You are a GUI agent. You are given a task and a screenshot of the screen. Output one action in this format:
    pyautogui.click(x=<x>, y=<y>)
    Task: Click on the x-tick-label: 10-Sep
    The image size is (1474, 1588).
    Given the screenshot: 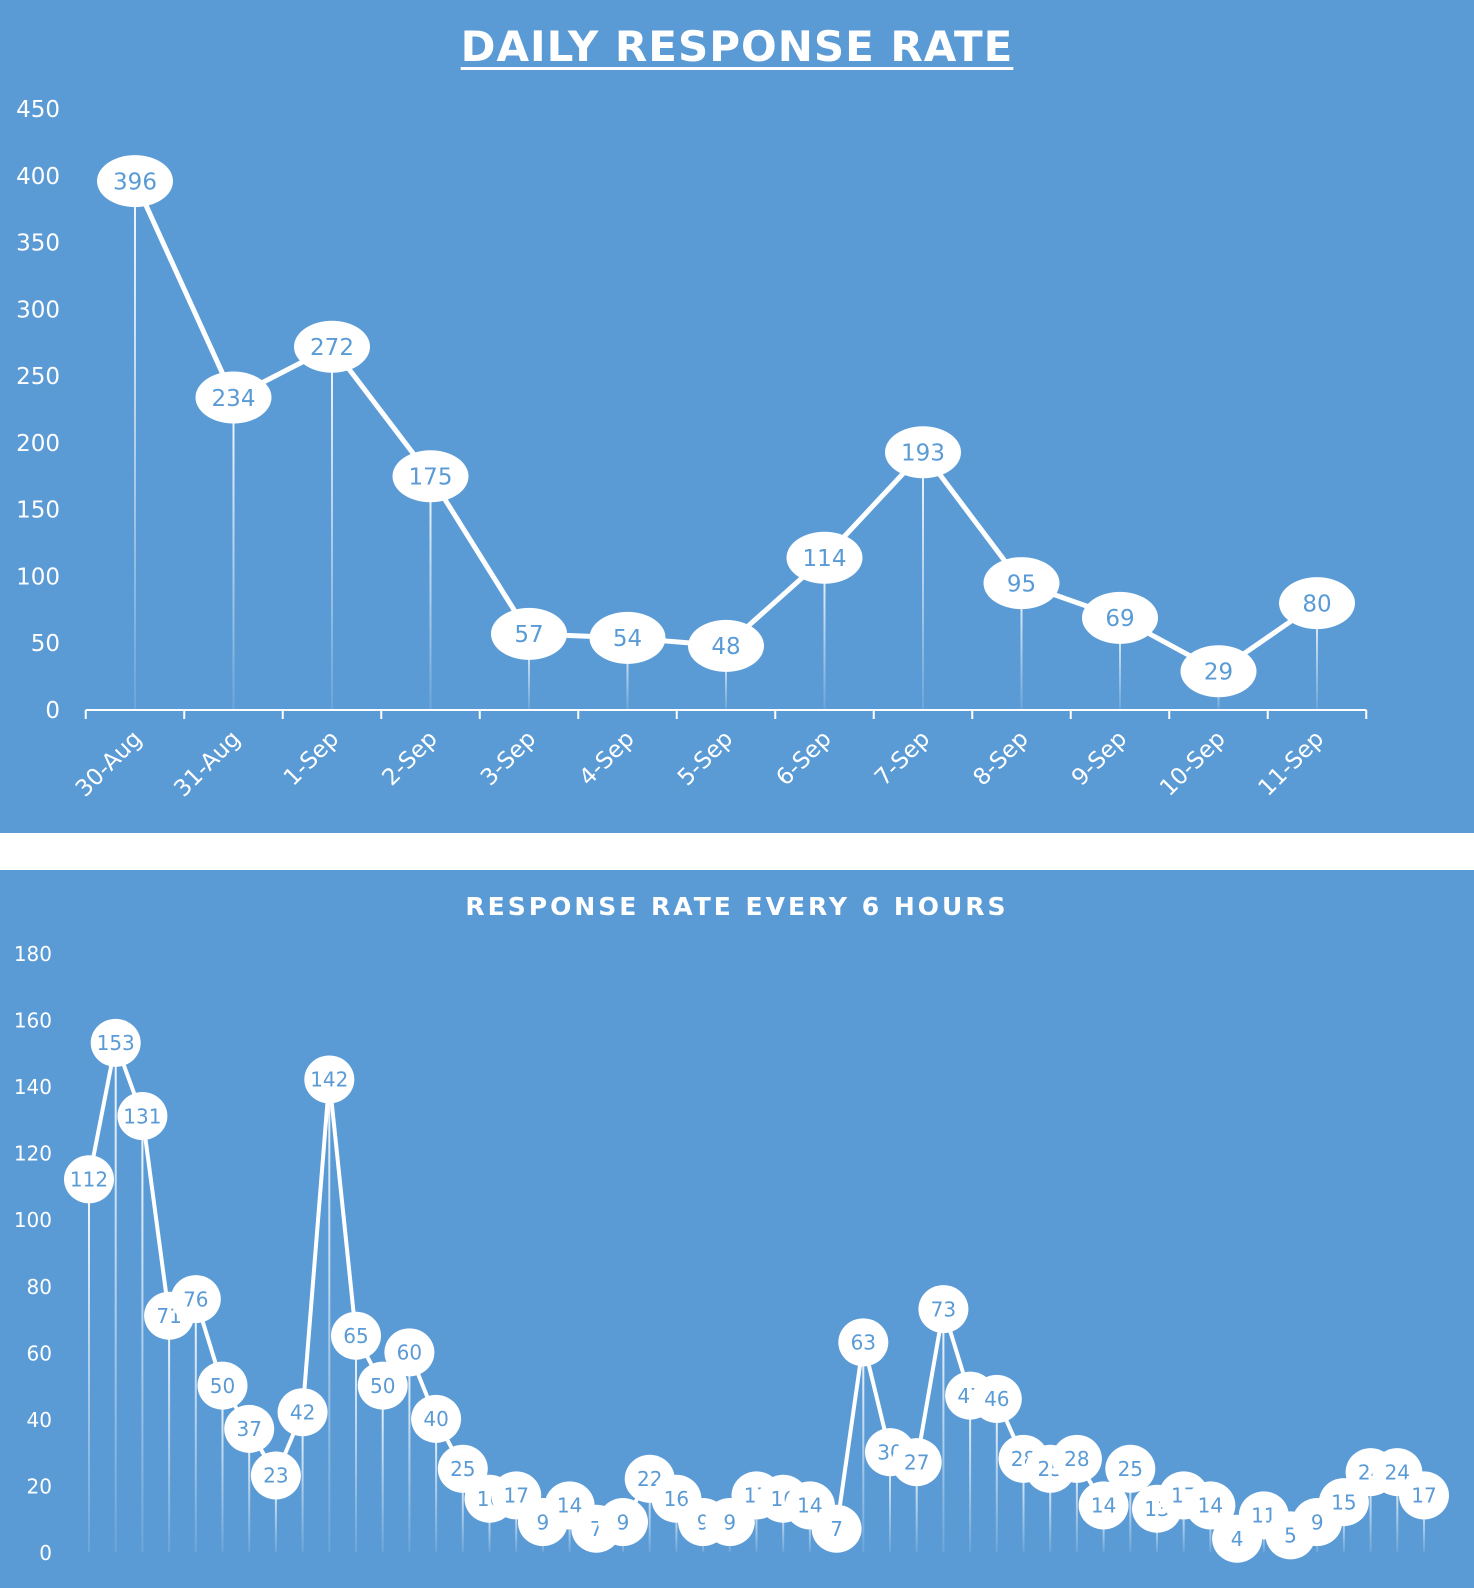 What is the action you would take?
    pyautogui.click(x=1193, y=764)
    